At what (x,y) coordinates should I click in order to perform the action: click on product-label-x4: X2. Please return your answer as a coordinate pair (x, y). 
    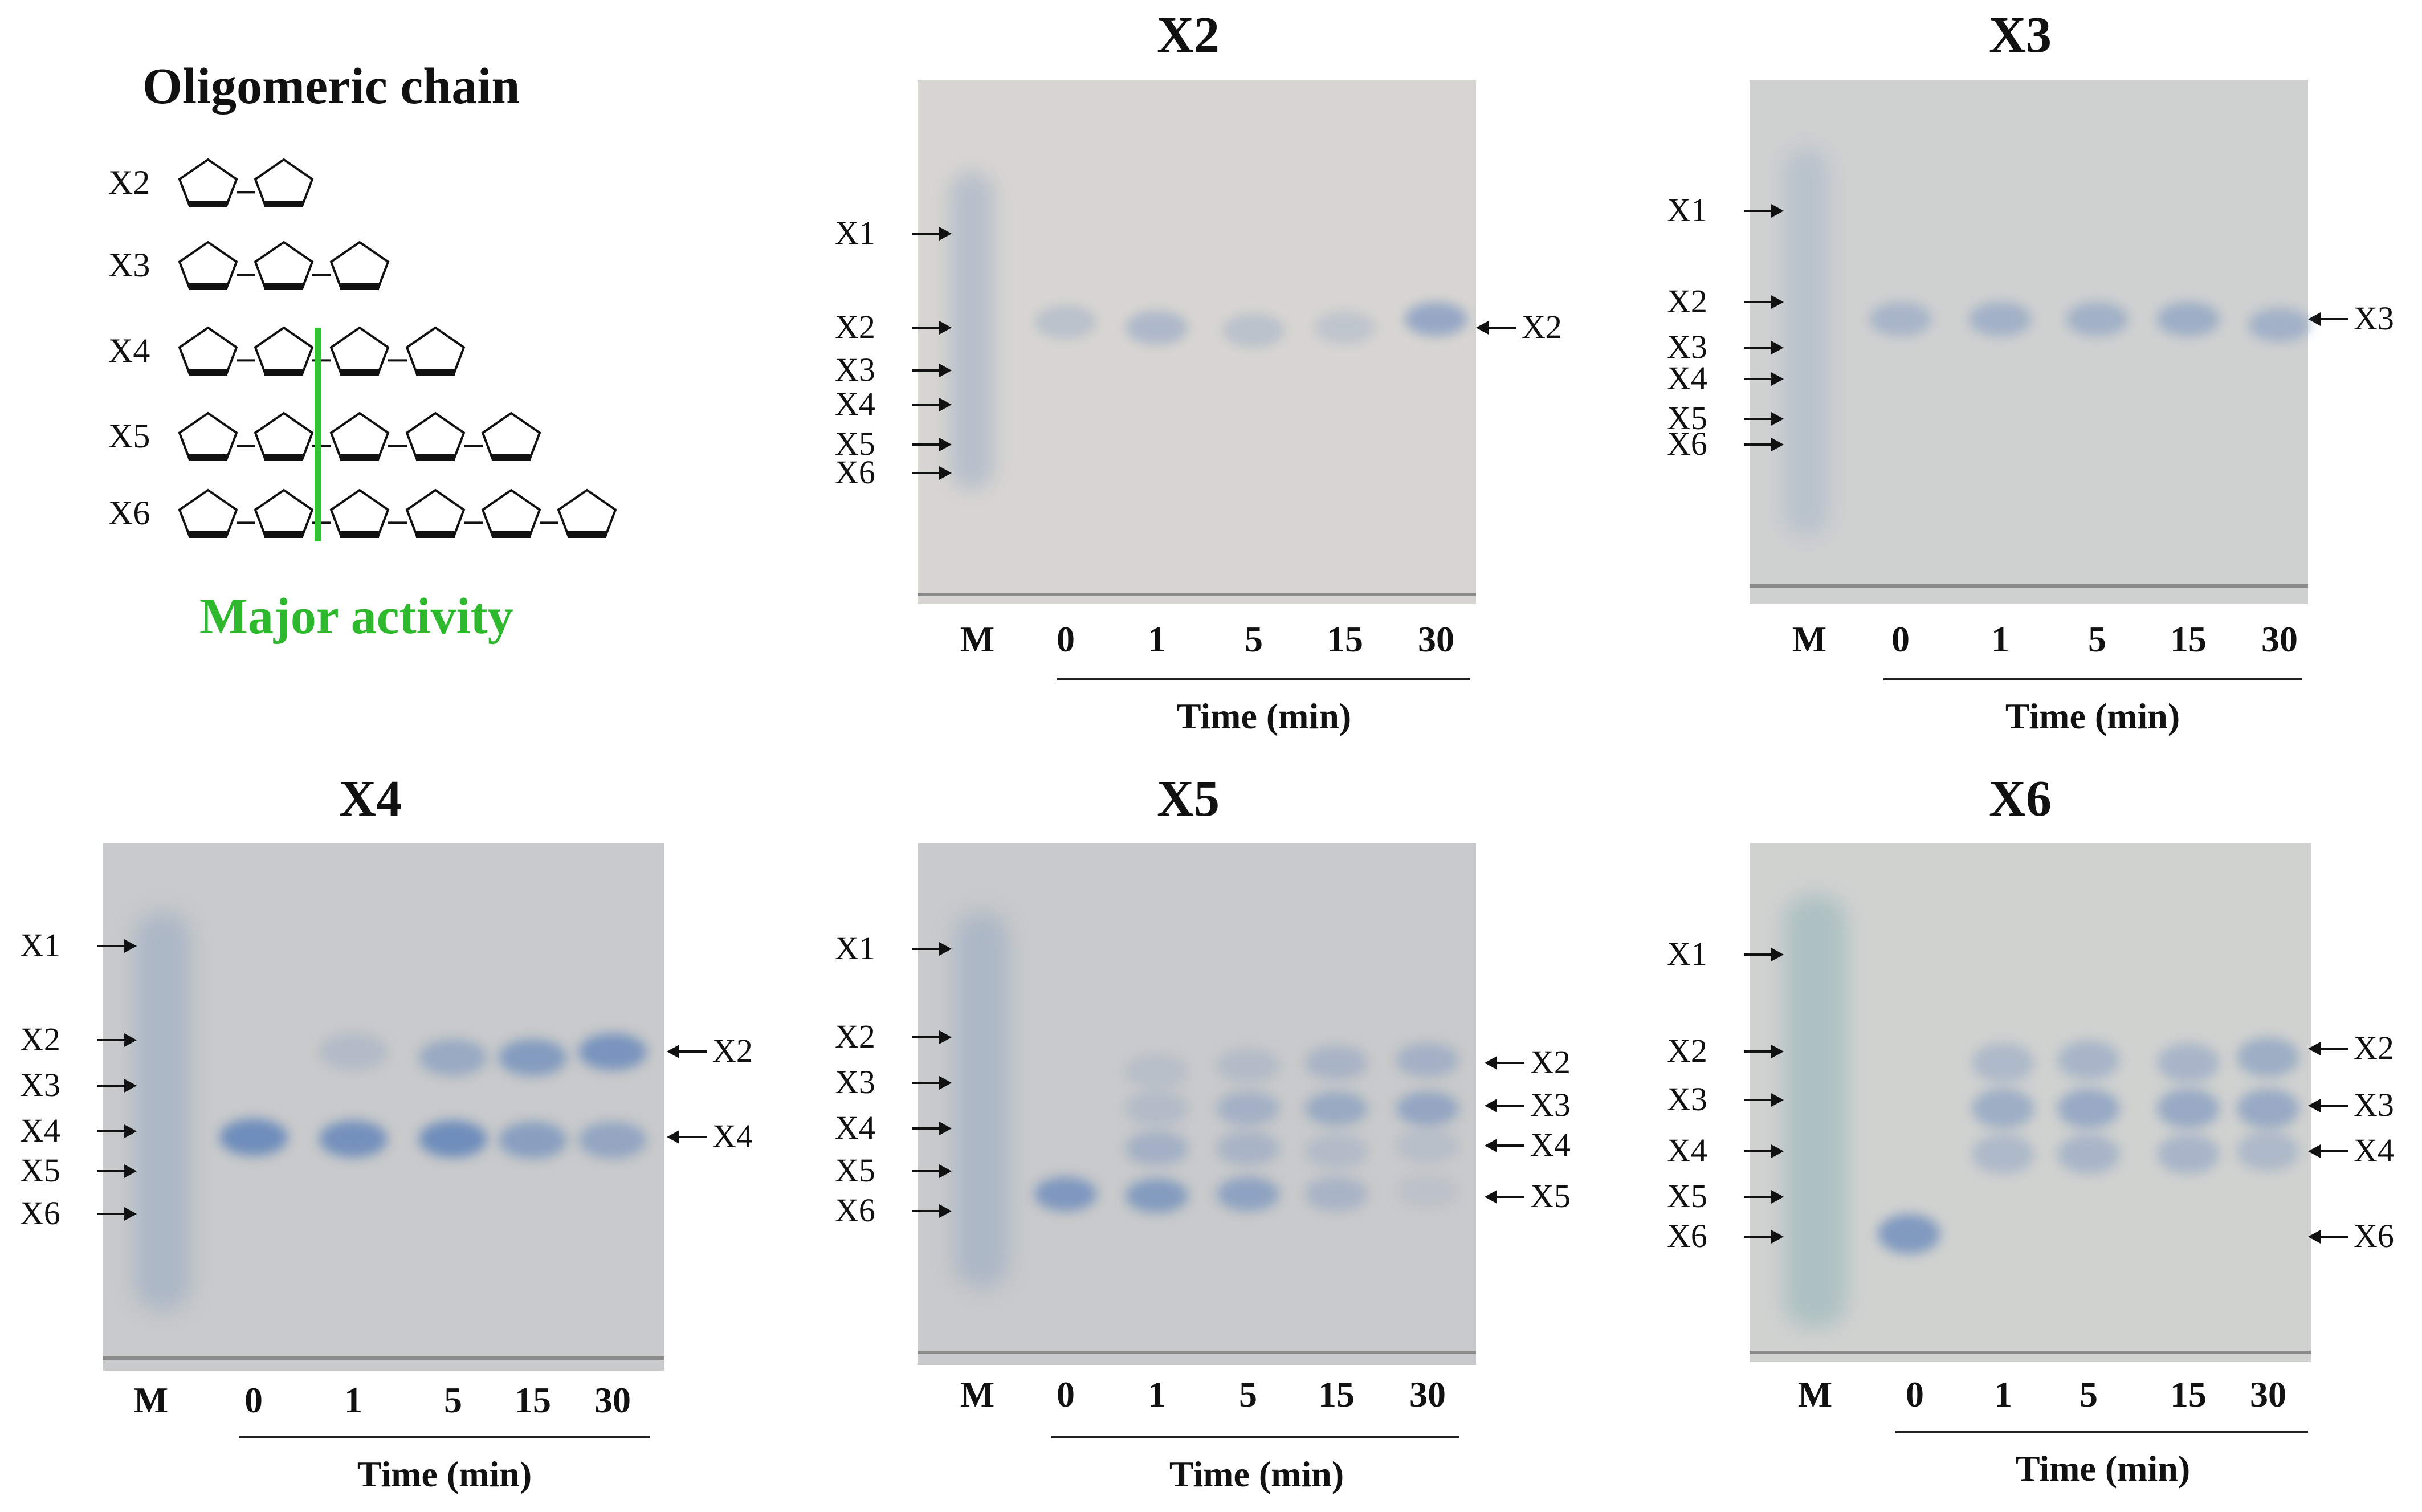
    Looking at the image, I should click on (732, 1050).